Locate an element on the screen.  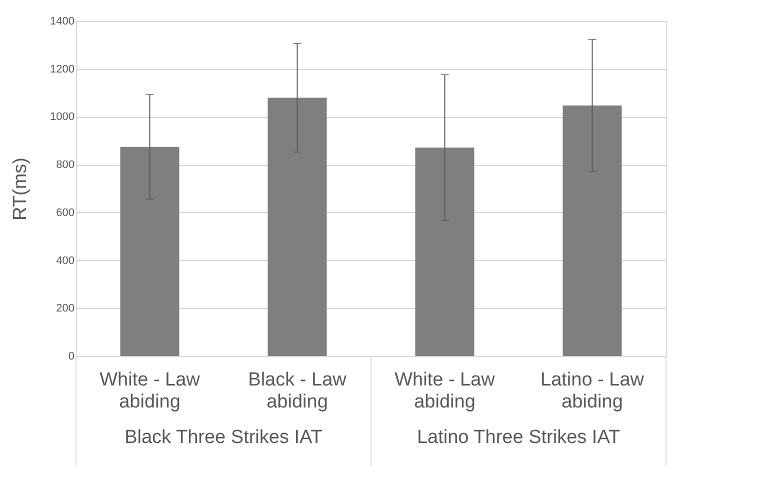
y-tick-label: 600 is located at coordinates (65, 212).